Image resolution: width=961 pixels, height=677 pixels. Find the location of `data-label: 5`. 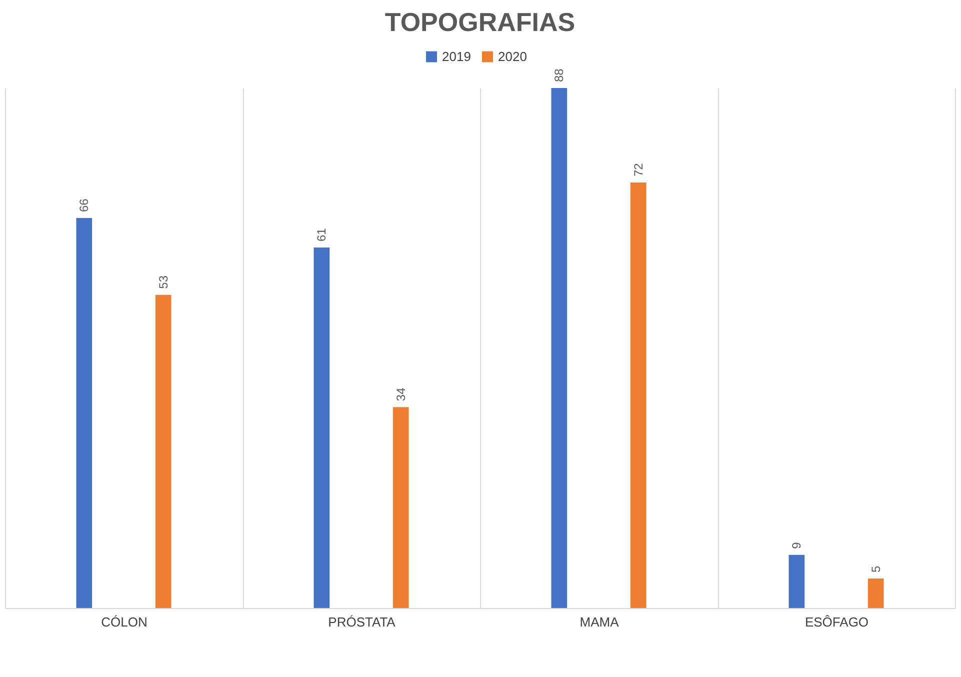

data-label: 5 is located at coordinates (875, 568).